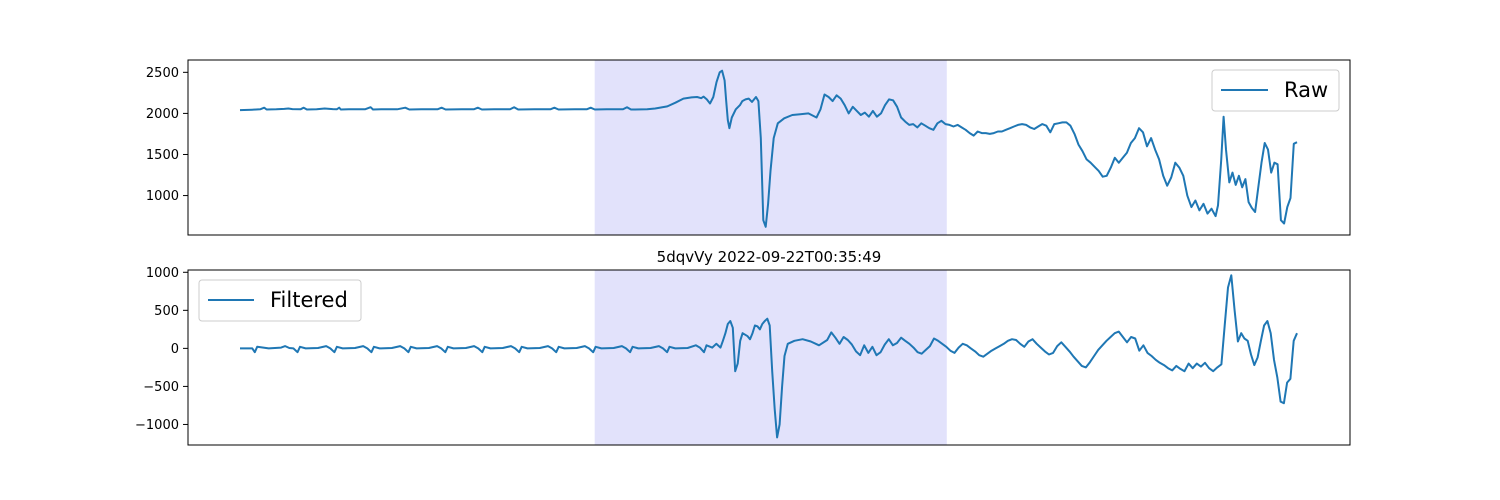 The height and width of the screenshot is (500, 1500). I want to click on filtered-y-tick-label: −1000, so click(157, 425).